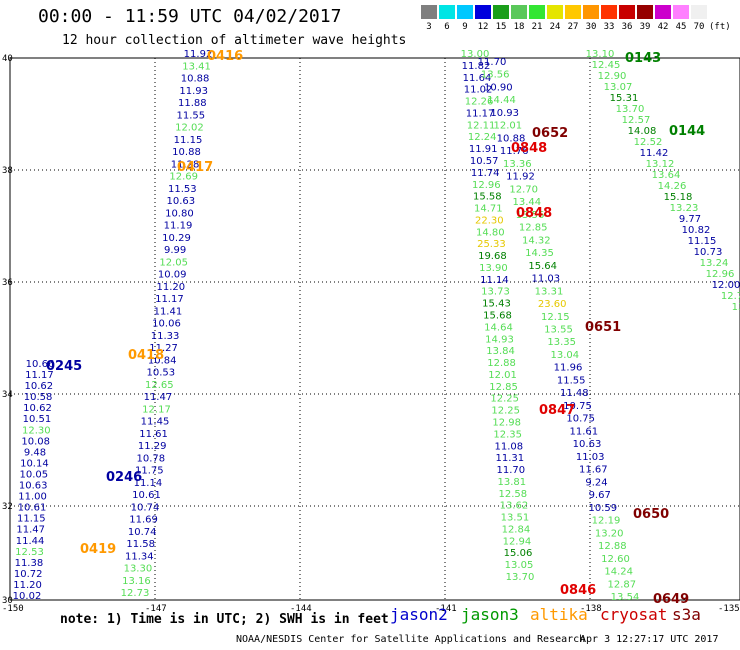 The height and width of the screenshot is (650, 740). I want to click on scale-label: 33, so click(609, 27).